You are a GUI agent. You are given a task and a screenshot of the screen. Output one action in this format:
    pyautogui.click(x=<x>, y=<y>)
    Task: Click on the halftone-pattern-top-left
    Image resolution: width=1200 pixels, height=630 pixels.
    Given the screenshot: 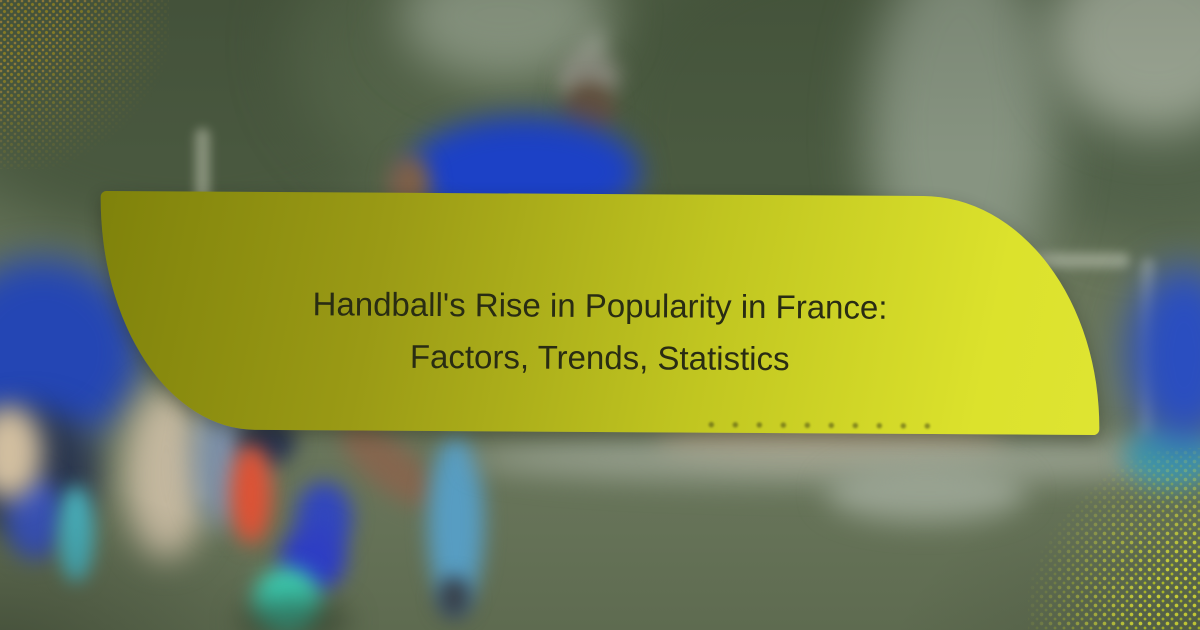 What is the action you would take?
    pyautogui.click(x=84, y=84)
    